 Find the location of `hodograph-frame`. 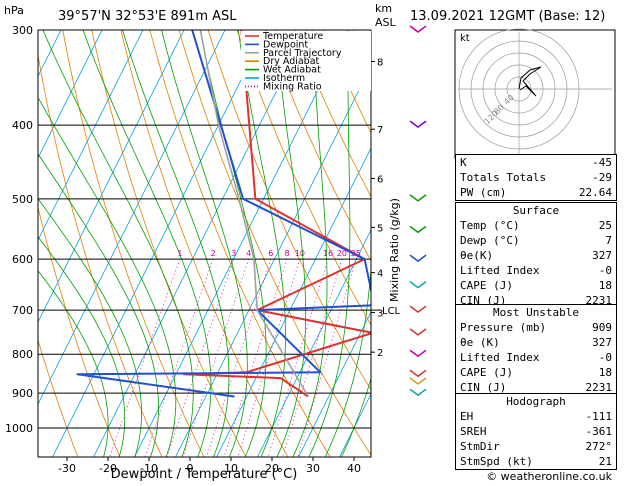

hodograph-frame is located at coordinates (535, 94).